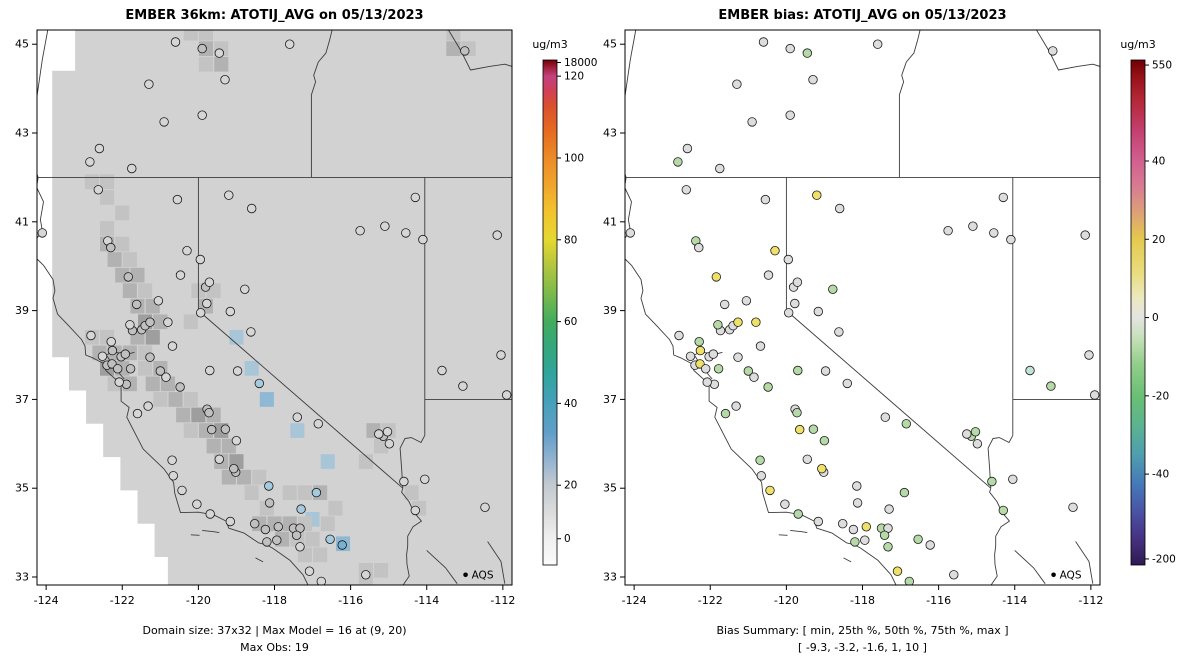  Describe the element at coordinates (580, 63) in the screenshot. I see `colorbar-tick-label: 18000` at that location.